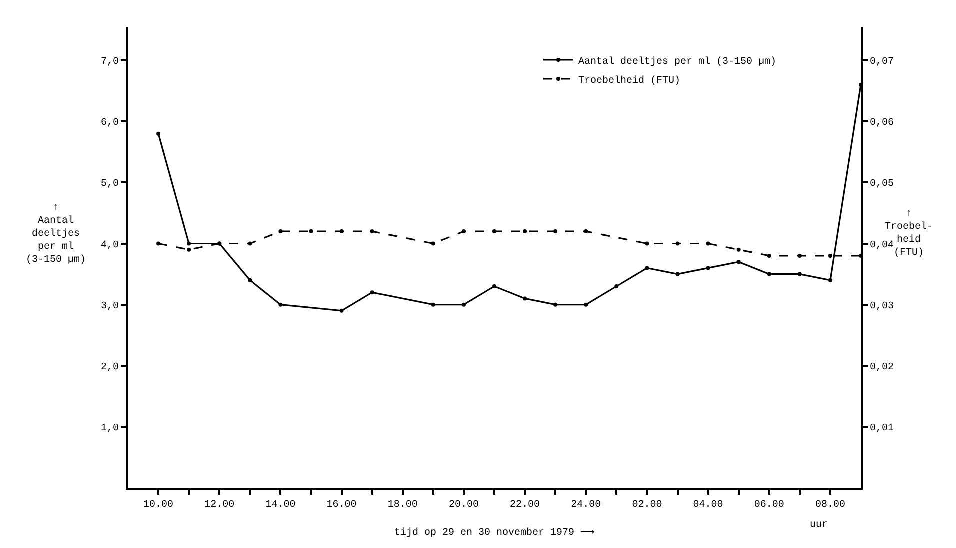  Describe the element at coordinates (677, 62) in the screenshot. I see `legend-label: Aantal deeltjes per ml (3-150 µm)` at that location.